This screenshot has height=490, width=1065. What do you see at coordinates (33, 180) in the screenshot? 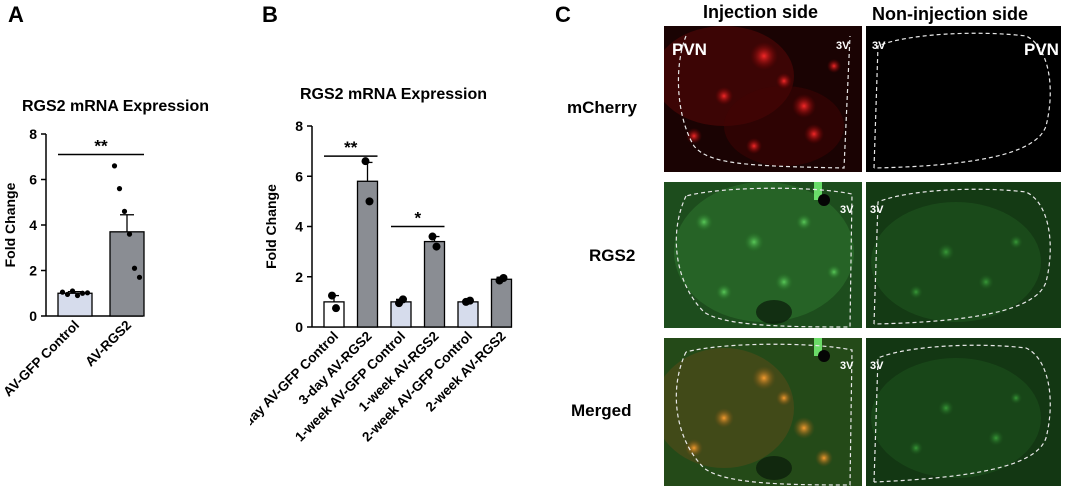
I see `chart-a-y-tick-label: 6` at bounding box center [33, 180].